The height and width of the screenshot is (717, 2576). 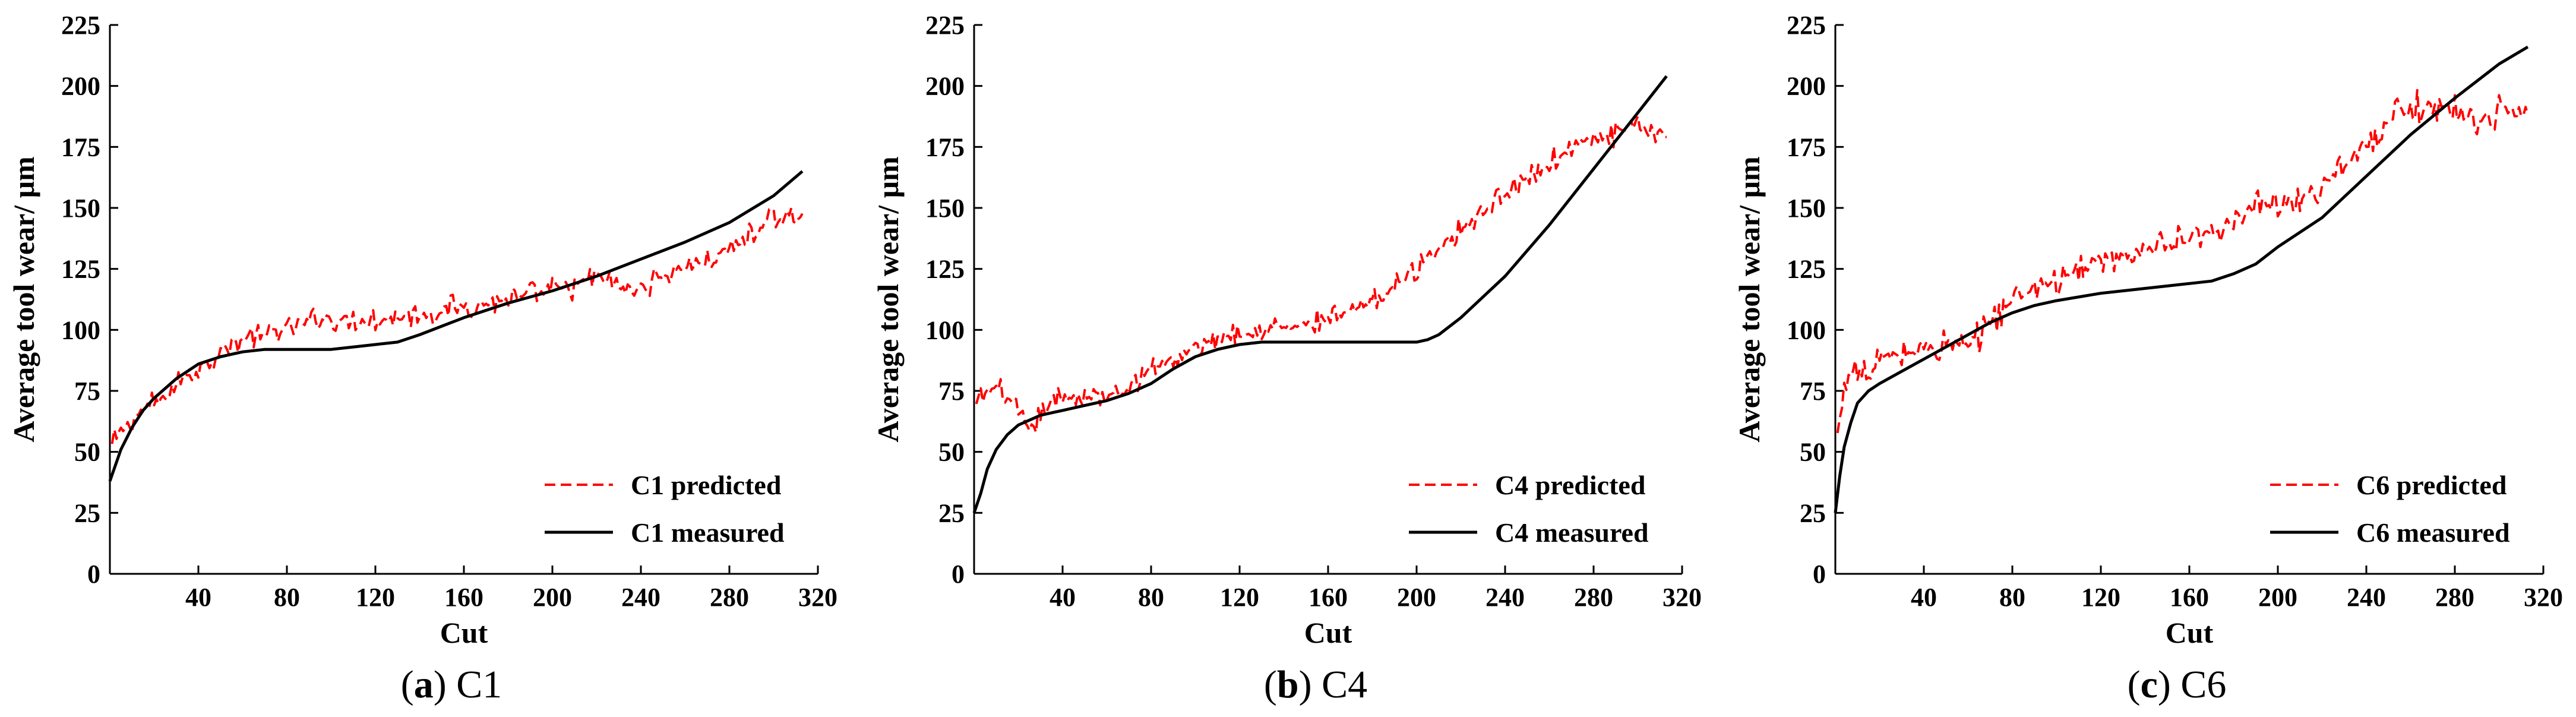 I want to click on legend-label: C6 predicted, so click(x=2431, y=485).